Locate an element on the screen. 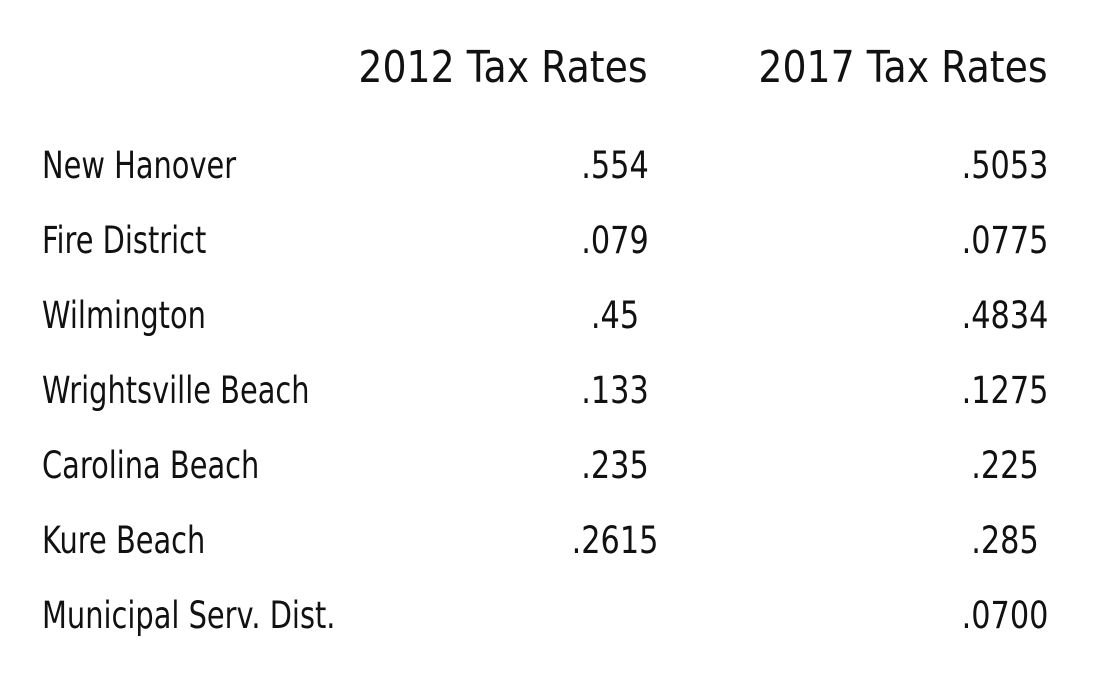 This screenshot has width=1100, height=699. column-header: 2017 Tax Rates is located at coordinates (903, 67).